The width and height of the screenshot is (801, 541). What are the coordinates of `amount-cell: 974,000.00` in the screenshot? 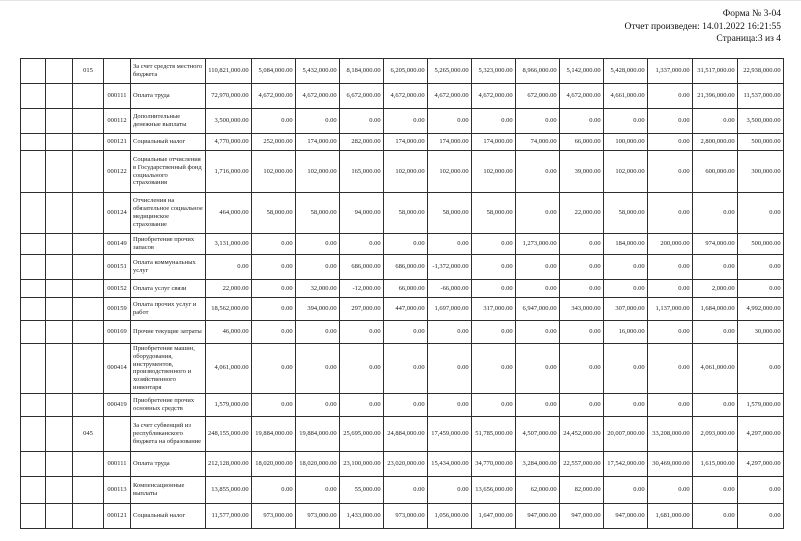 It's located at (714, 244).